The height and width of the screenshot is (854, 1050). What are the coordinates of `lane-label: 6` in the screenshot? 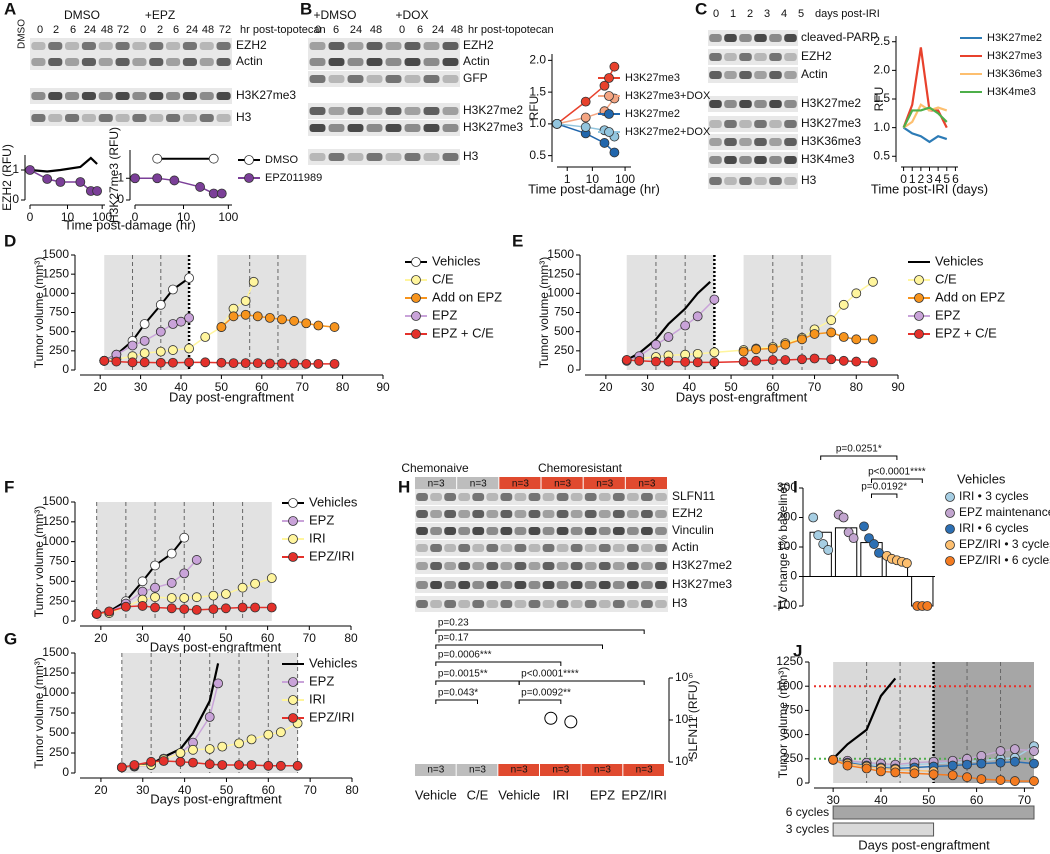 It's located at (73, 30).